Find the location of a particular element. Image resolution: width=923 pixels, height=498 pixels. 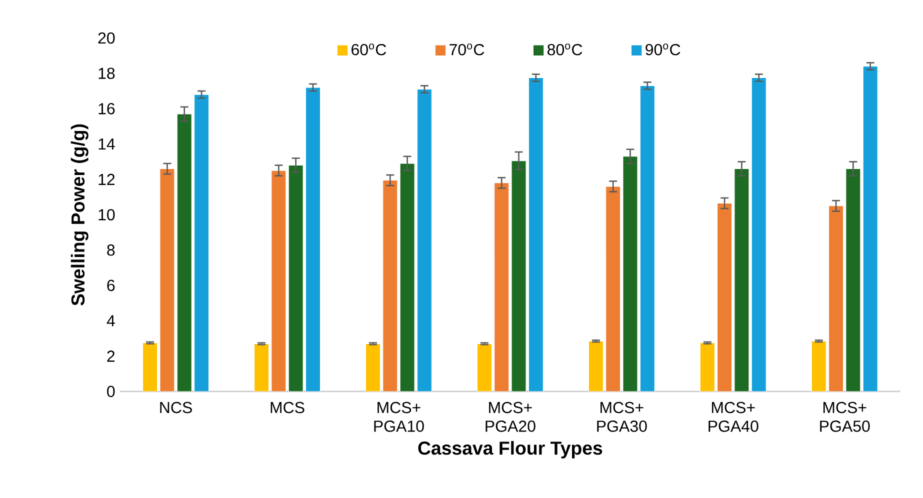

y-tick-label: 0 is located at coordinates (111, 392).